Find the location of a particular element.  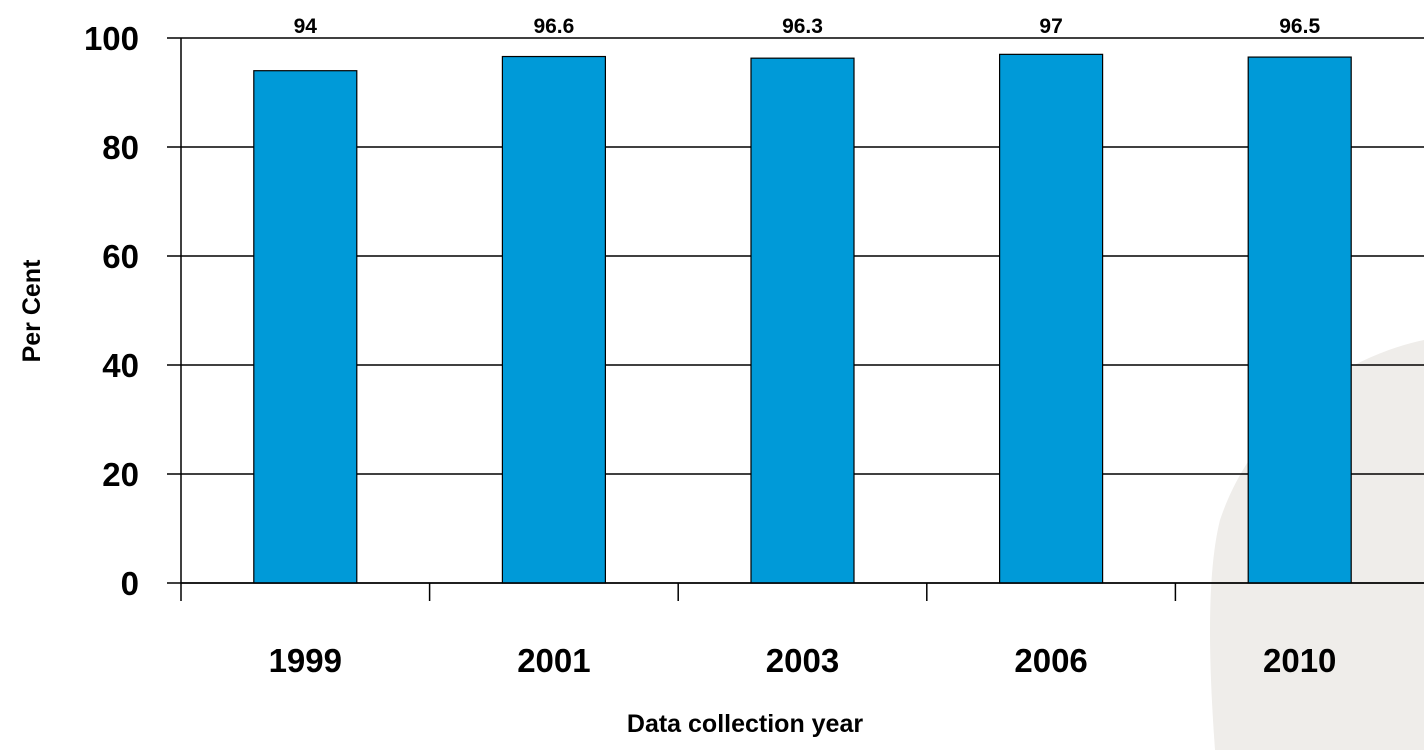

x-tick-label-2003: 2003 is located at coordinates (802, 660).